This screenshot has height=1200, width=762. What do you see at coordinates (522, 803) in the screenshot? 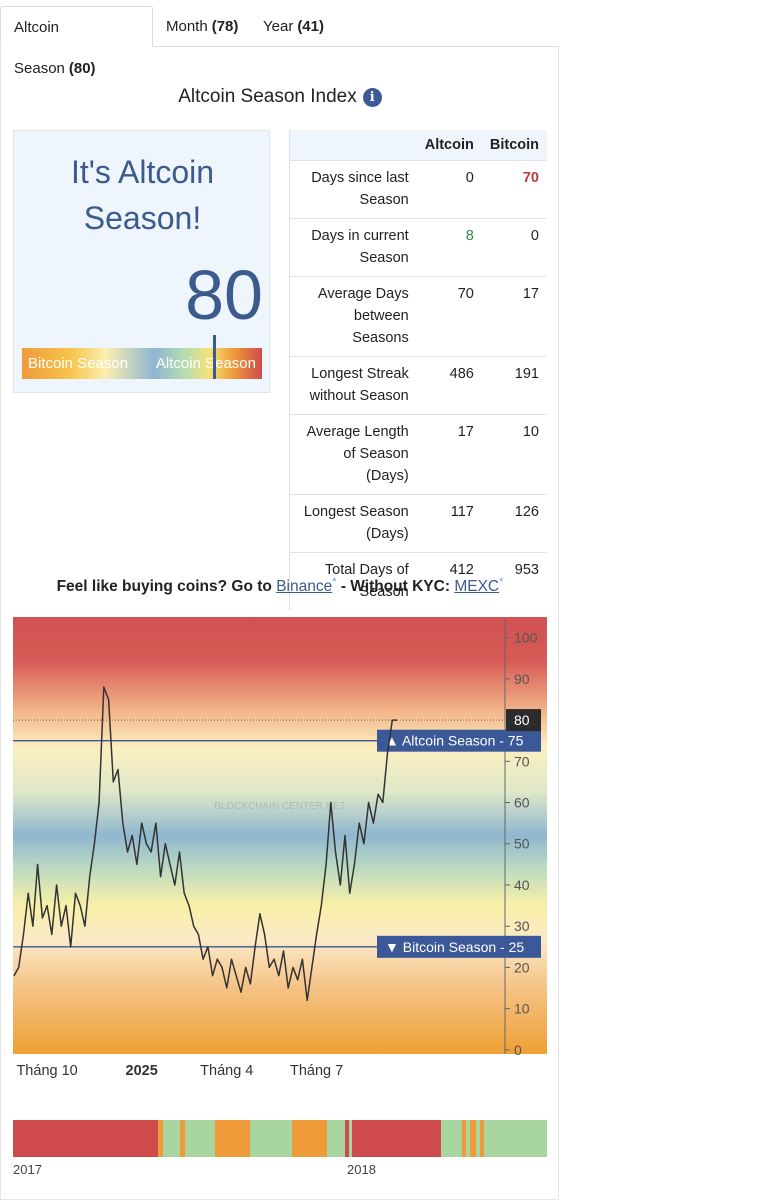
I see `y-tick-label: 60` at bounding box center [522, 803].